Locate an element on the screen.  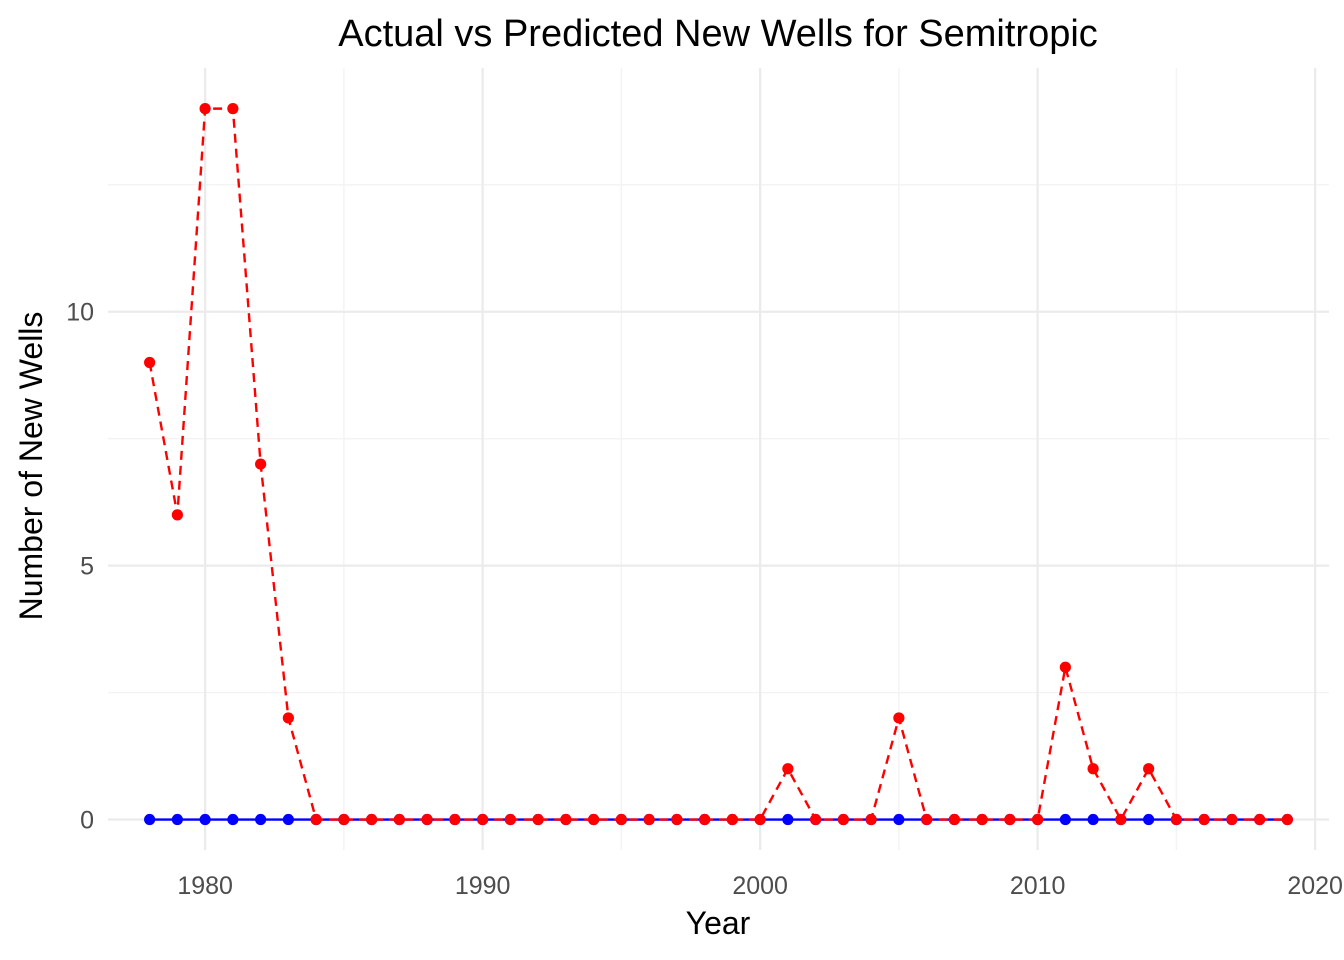
x-axis-label: Year is located at coordinates (718, 923).